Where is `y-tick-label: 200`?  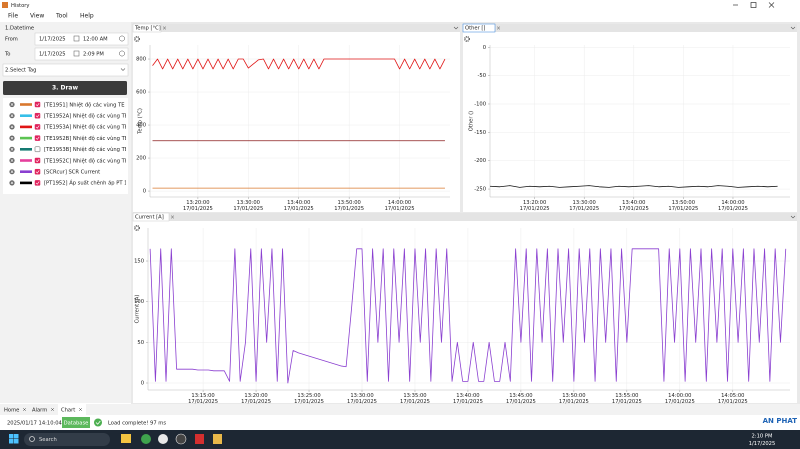 y-tick-label: 200 is located at coordinates (141, 159).